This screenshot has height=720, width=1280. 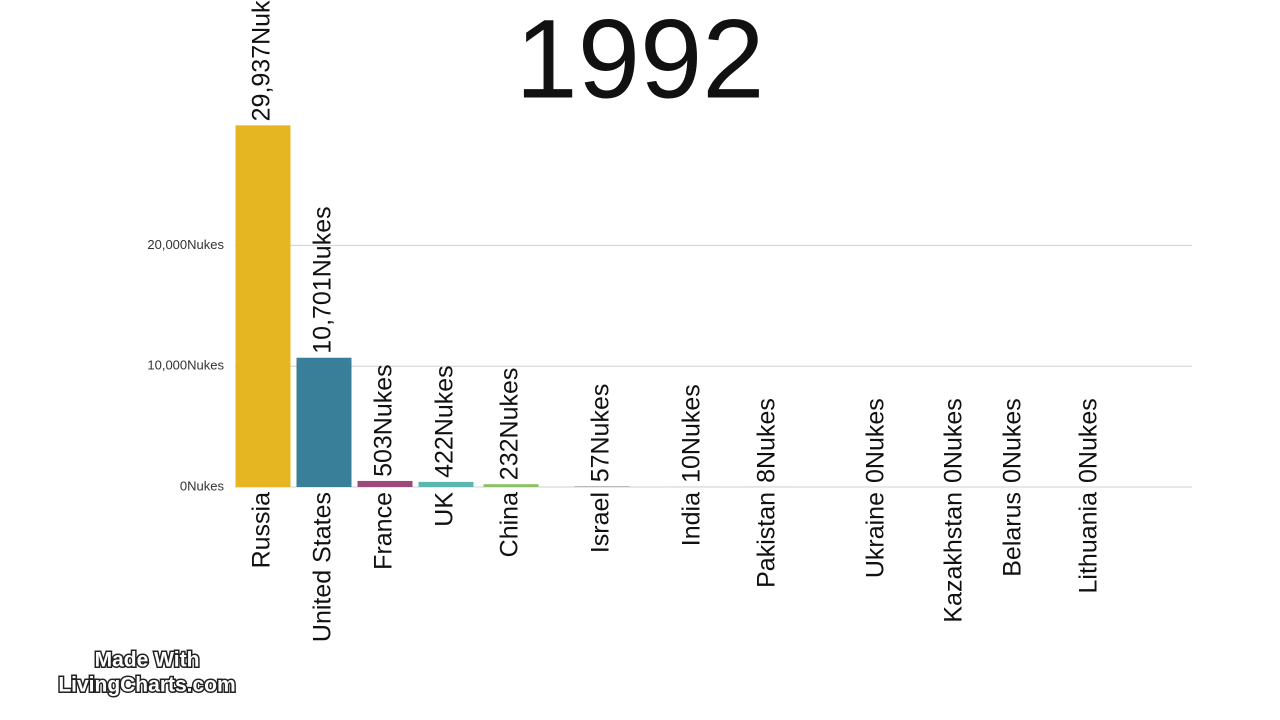 I want to click on x-tick-label: Russia, so click(x=262, y=530).